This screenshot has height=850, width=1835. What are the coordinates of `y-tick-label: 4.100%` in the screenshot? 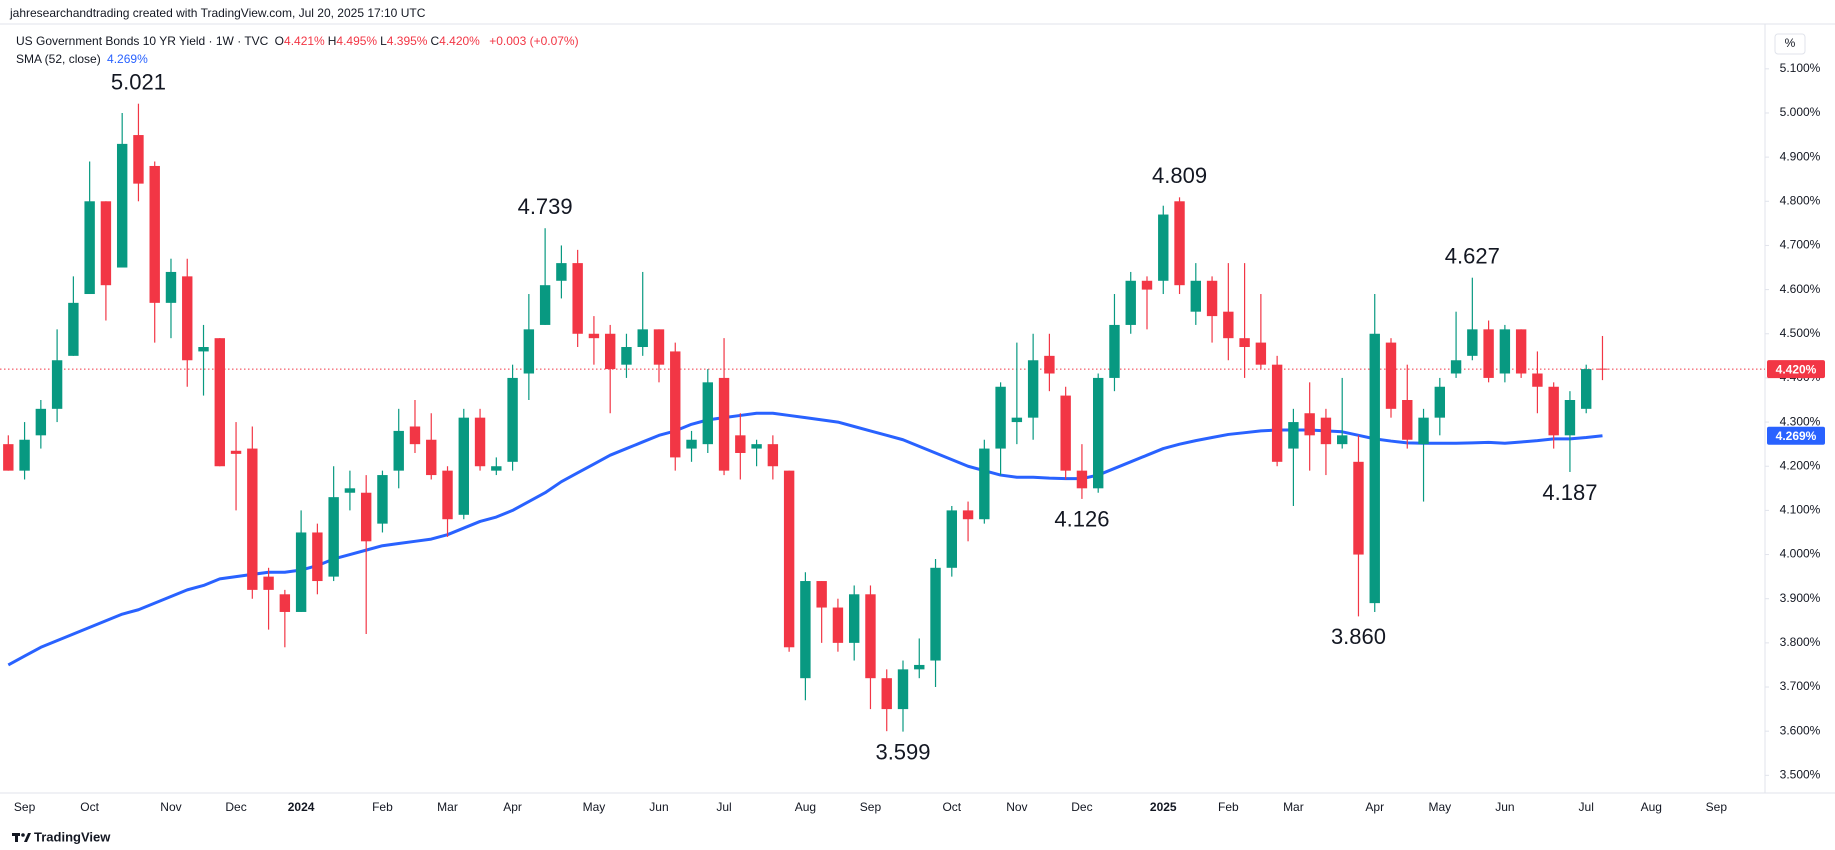 It's located at (1800, 510).